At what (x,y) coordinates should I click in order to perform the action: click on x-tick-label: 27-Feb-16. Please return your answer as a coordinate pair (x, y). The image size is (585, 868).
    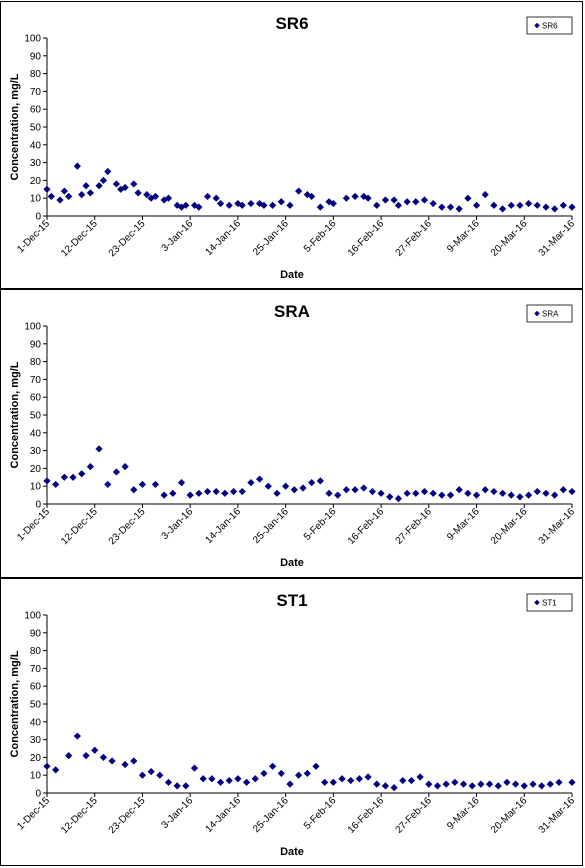
    Looking at the image, I should click on (414, 238).